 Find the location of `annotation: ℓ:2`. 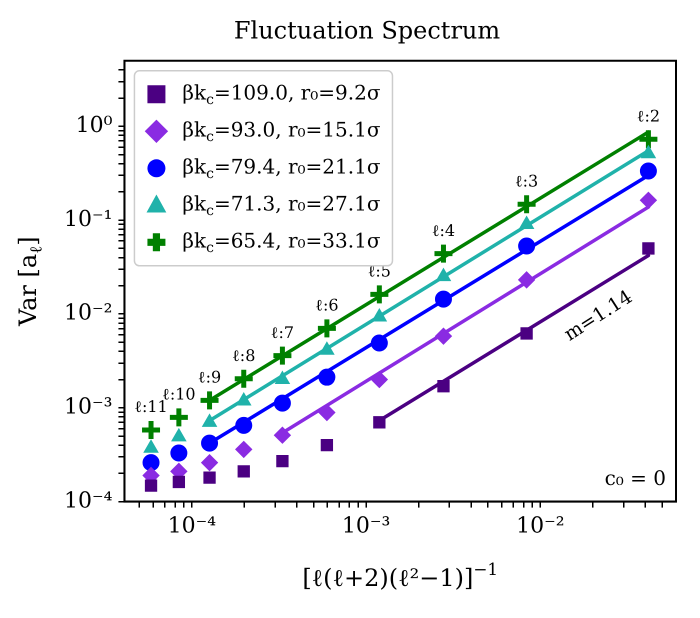

annotation: ℓ:2 is located at coordinates (648, 116).